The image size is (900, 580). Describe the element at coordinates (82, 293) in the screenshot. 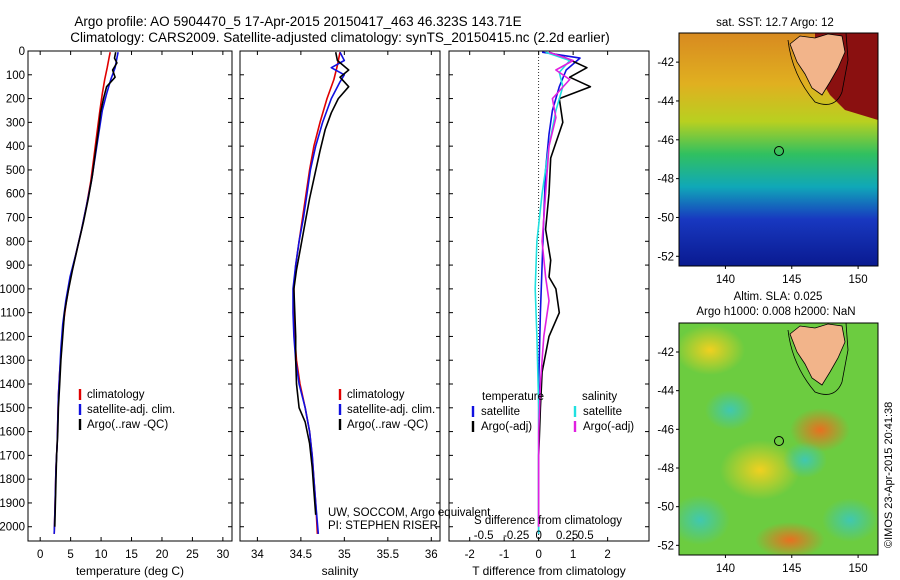

I see `temperature-series-climatology` at that location.